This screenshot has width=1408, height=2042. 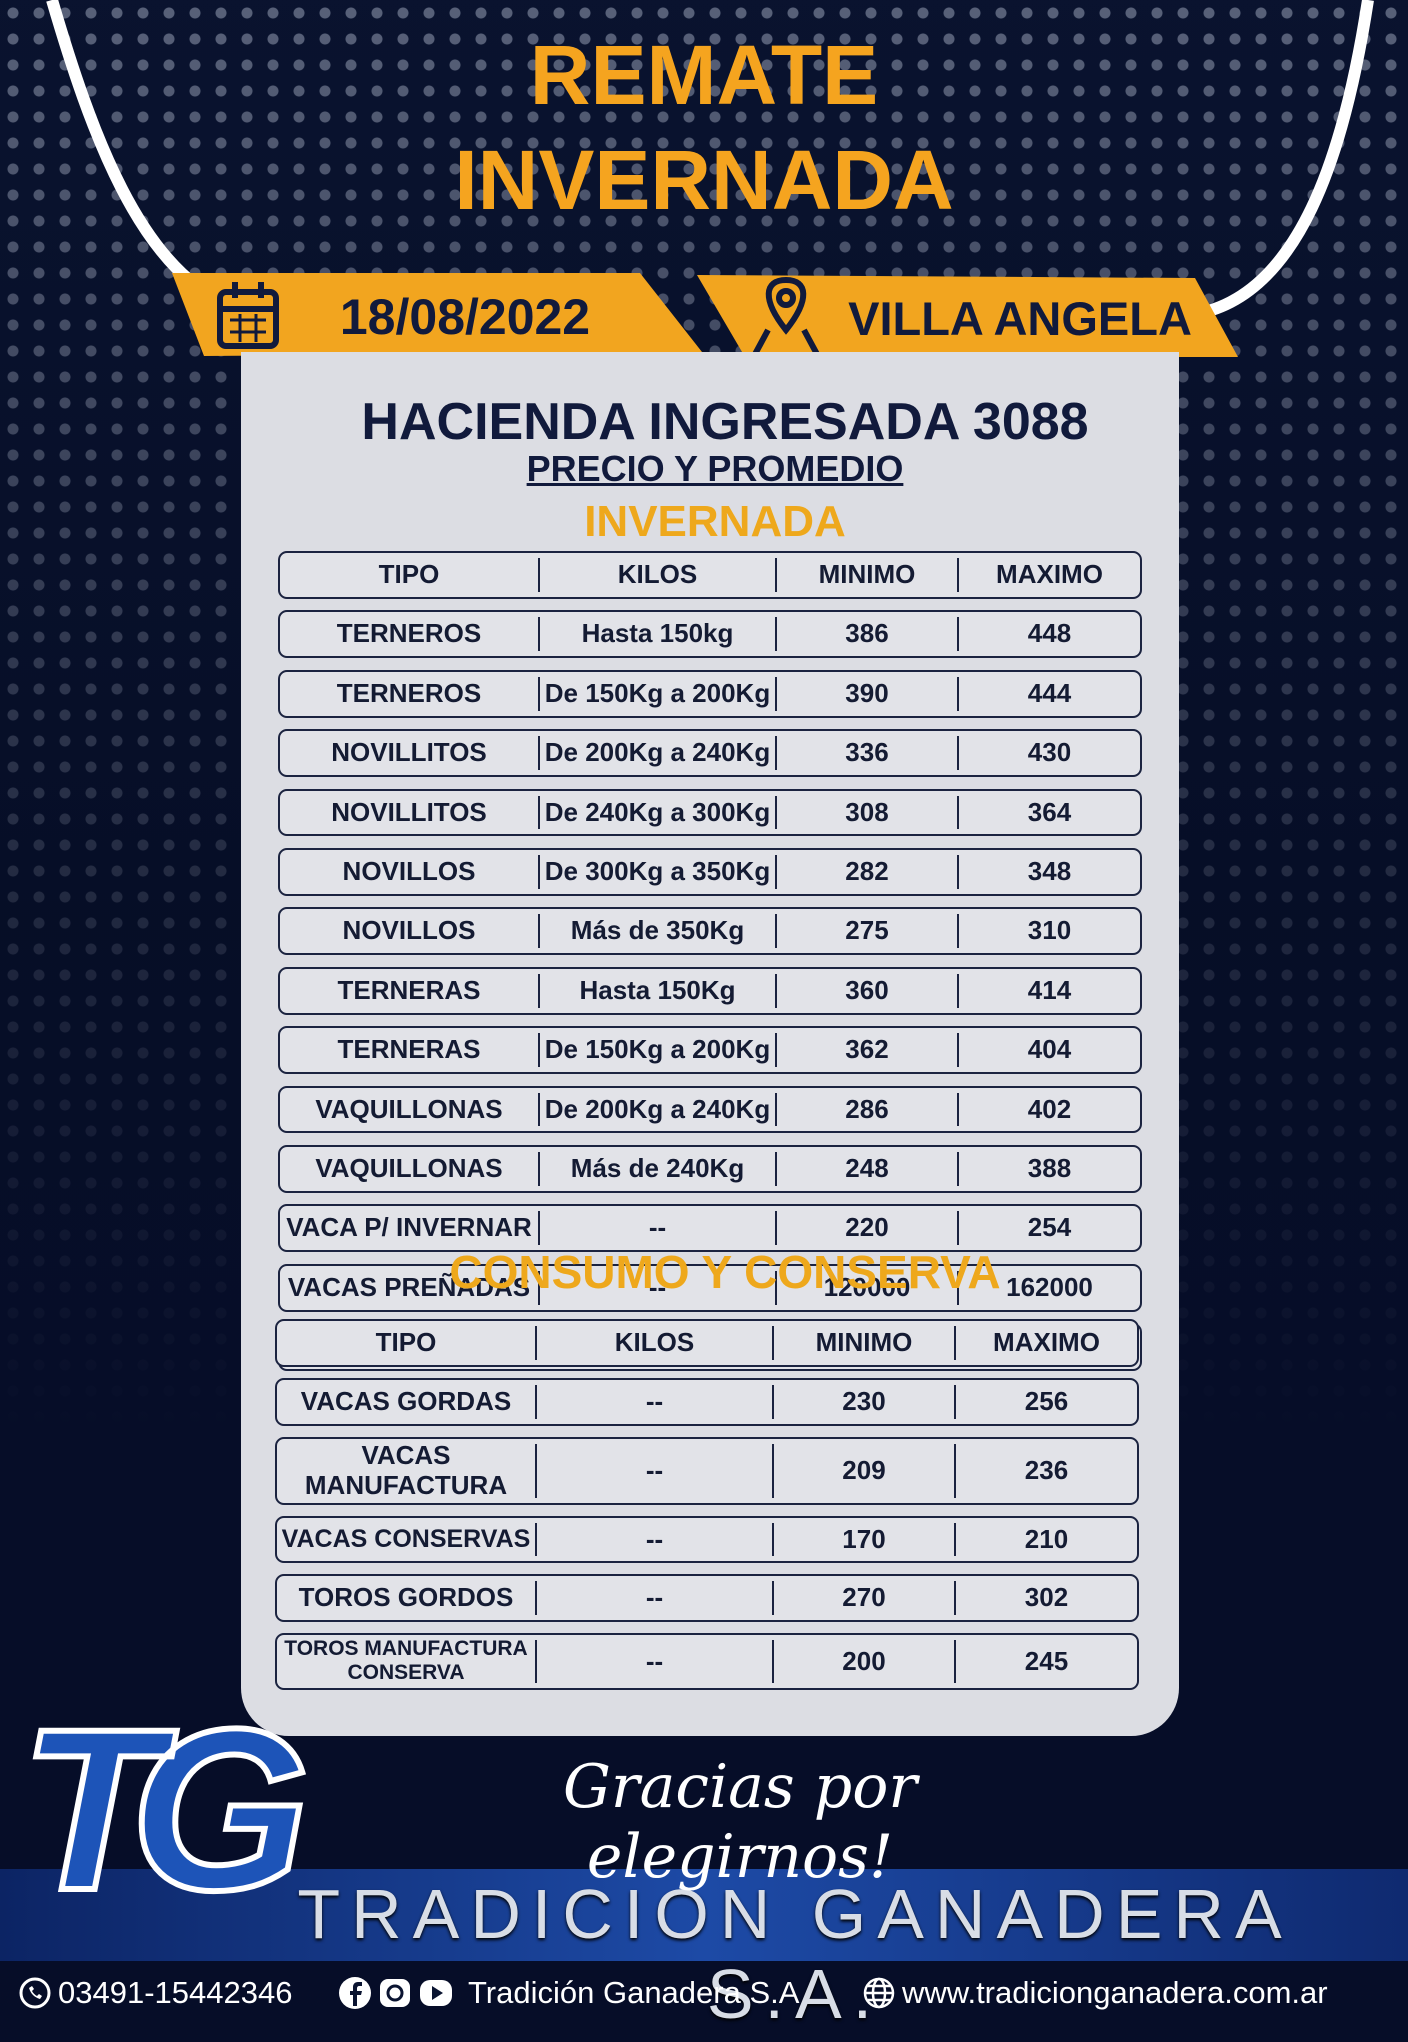 What do you see at coordinates (863, 1470) in the screenshot?
I see `table-cell: 209` at bounding box center [863, 1470].